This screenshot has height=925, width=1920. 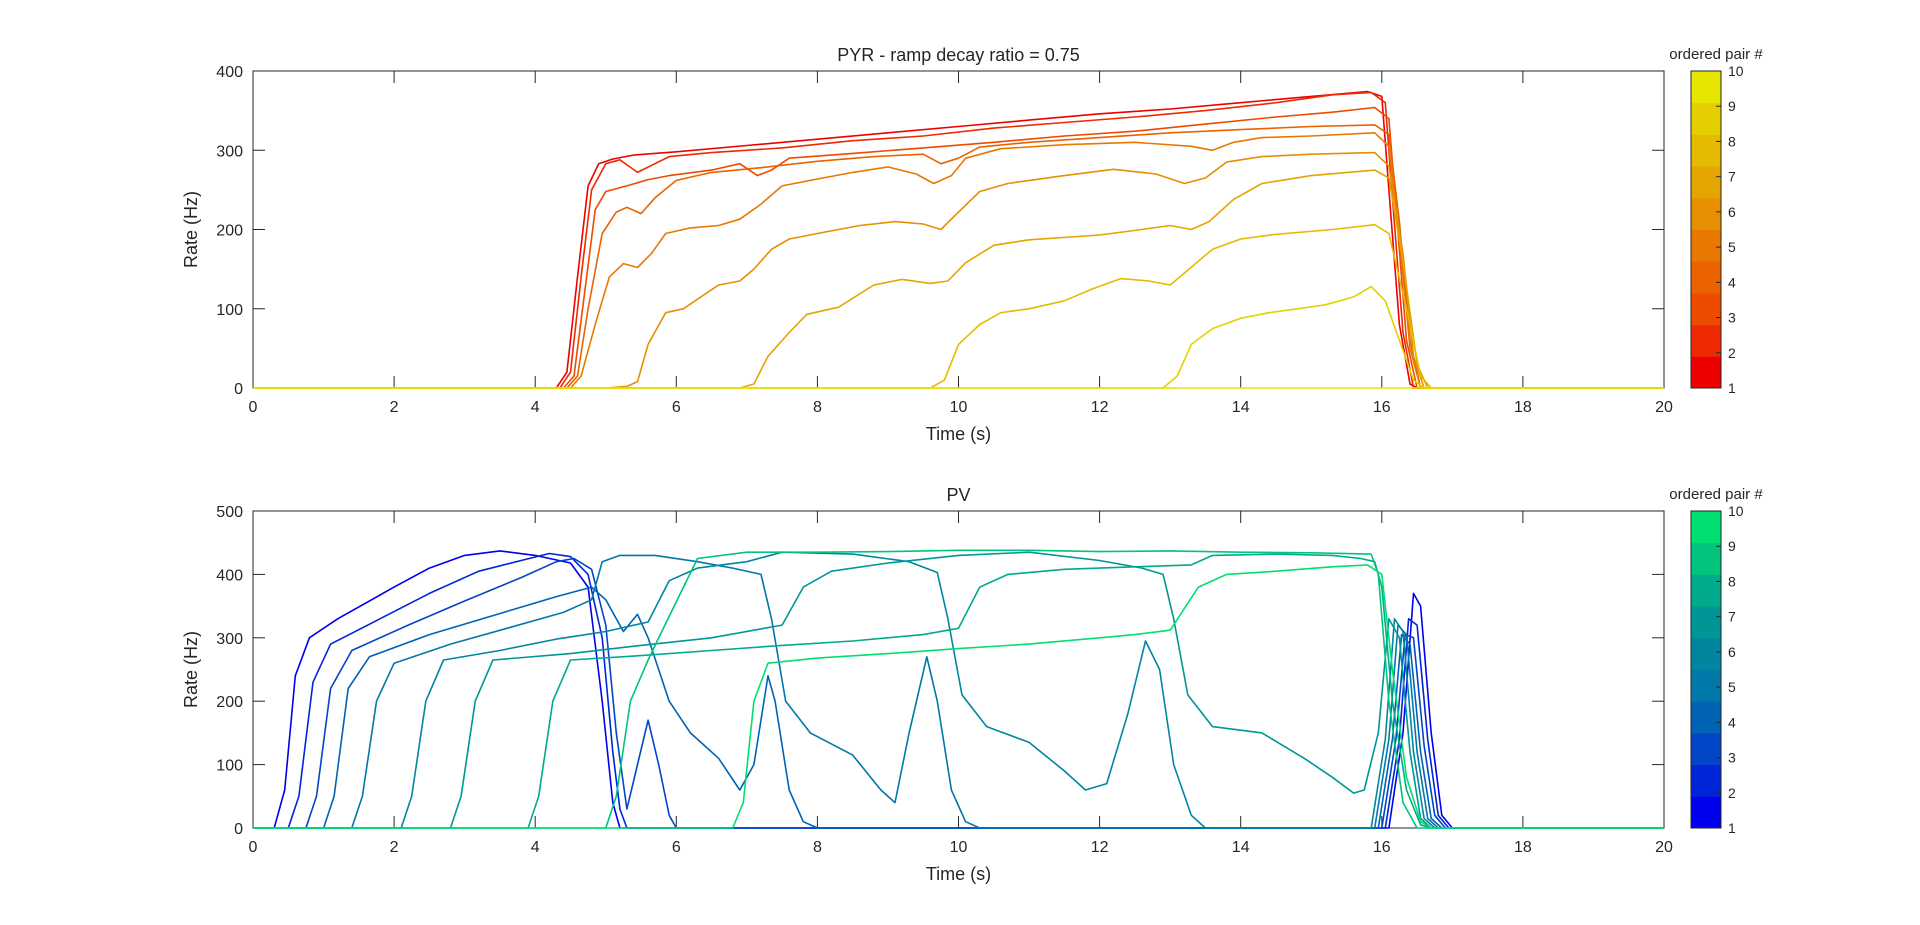 What do you see at coordinates (1736, 71) in the screenshot?
I see `colorbar-tick-label: 10` at bounding box center [1736, 71].